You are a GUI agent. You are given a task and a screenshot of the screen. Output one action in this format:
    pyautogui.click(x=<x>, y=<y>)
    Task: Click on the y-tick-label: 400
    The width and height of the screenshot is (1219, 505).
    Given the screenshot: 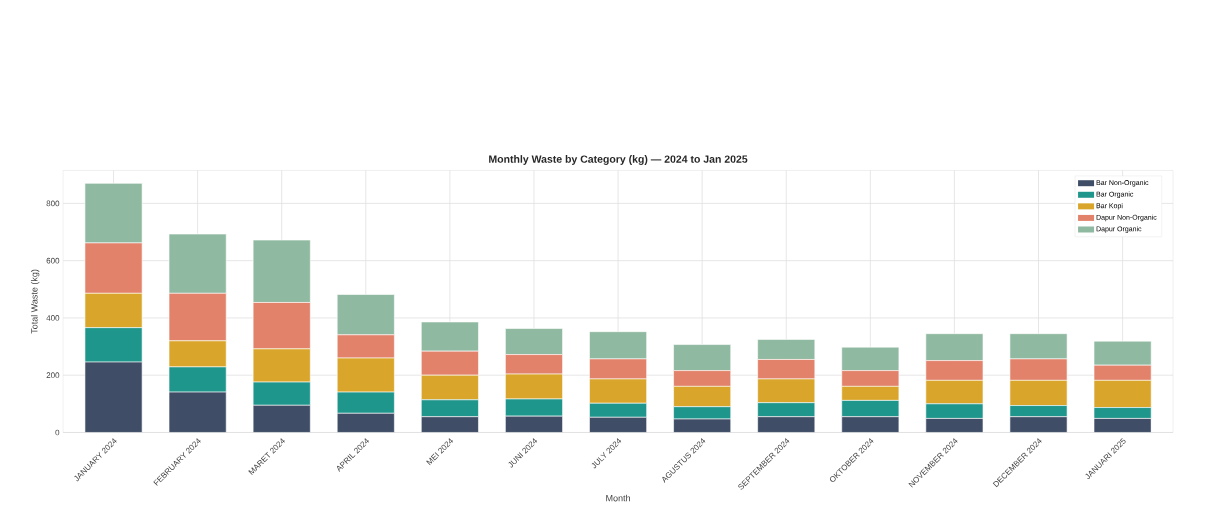 What is the action you would take?
    pyautogui.click(x=53, y=318)
    